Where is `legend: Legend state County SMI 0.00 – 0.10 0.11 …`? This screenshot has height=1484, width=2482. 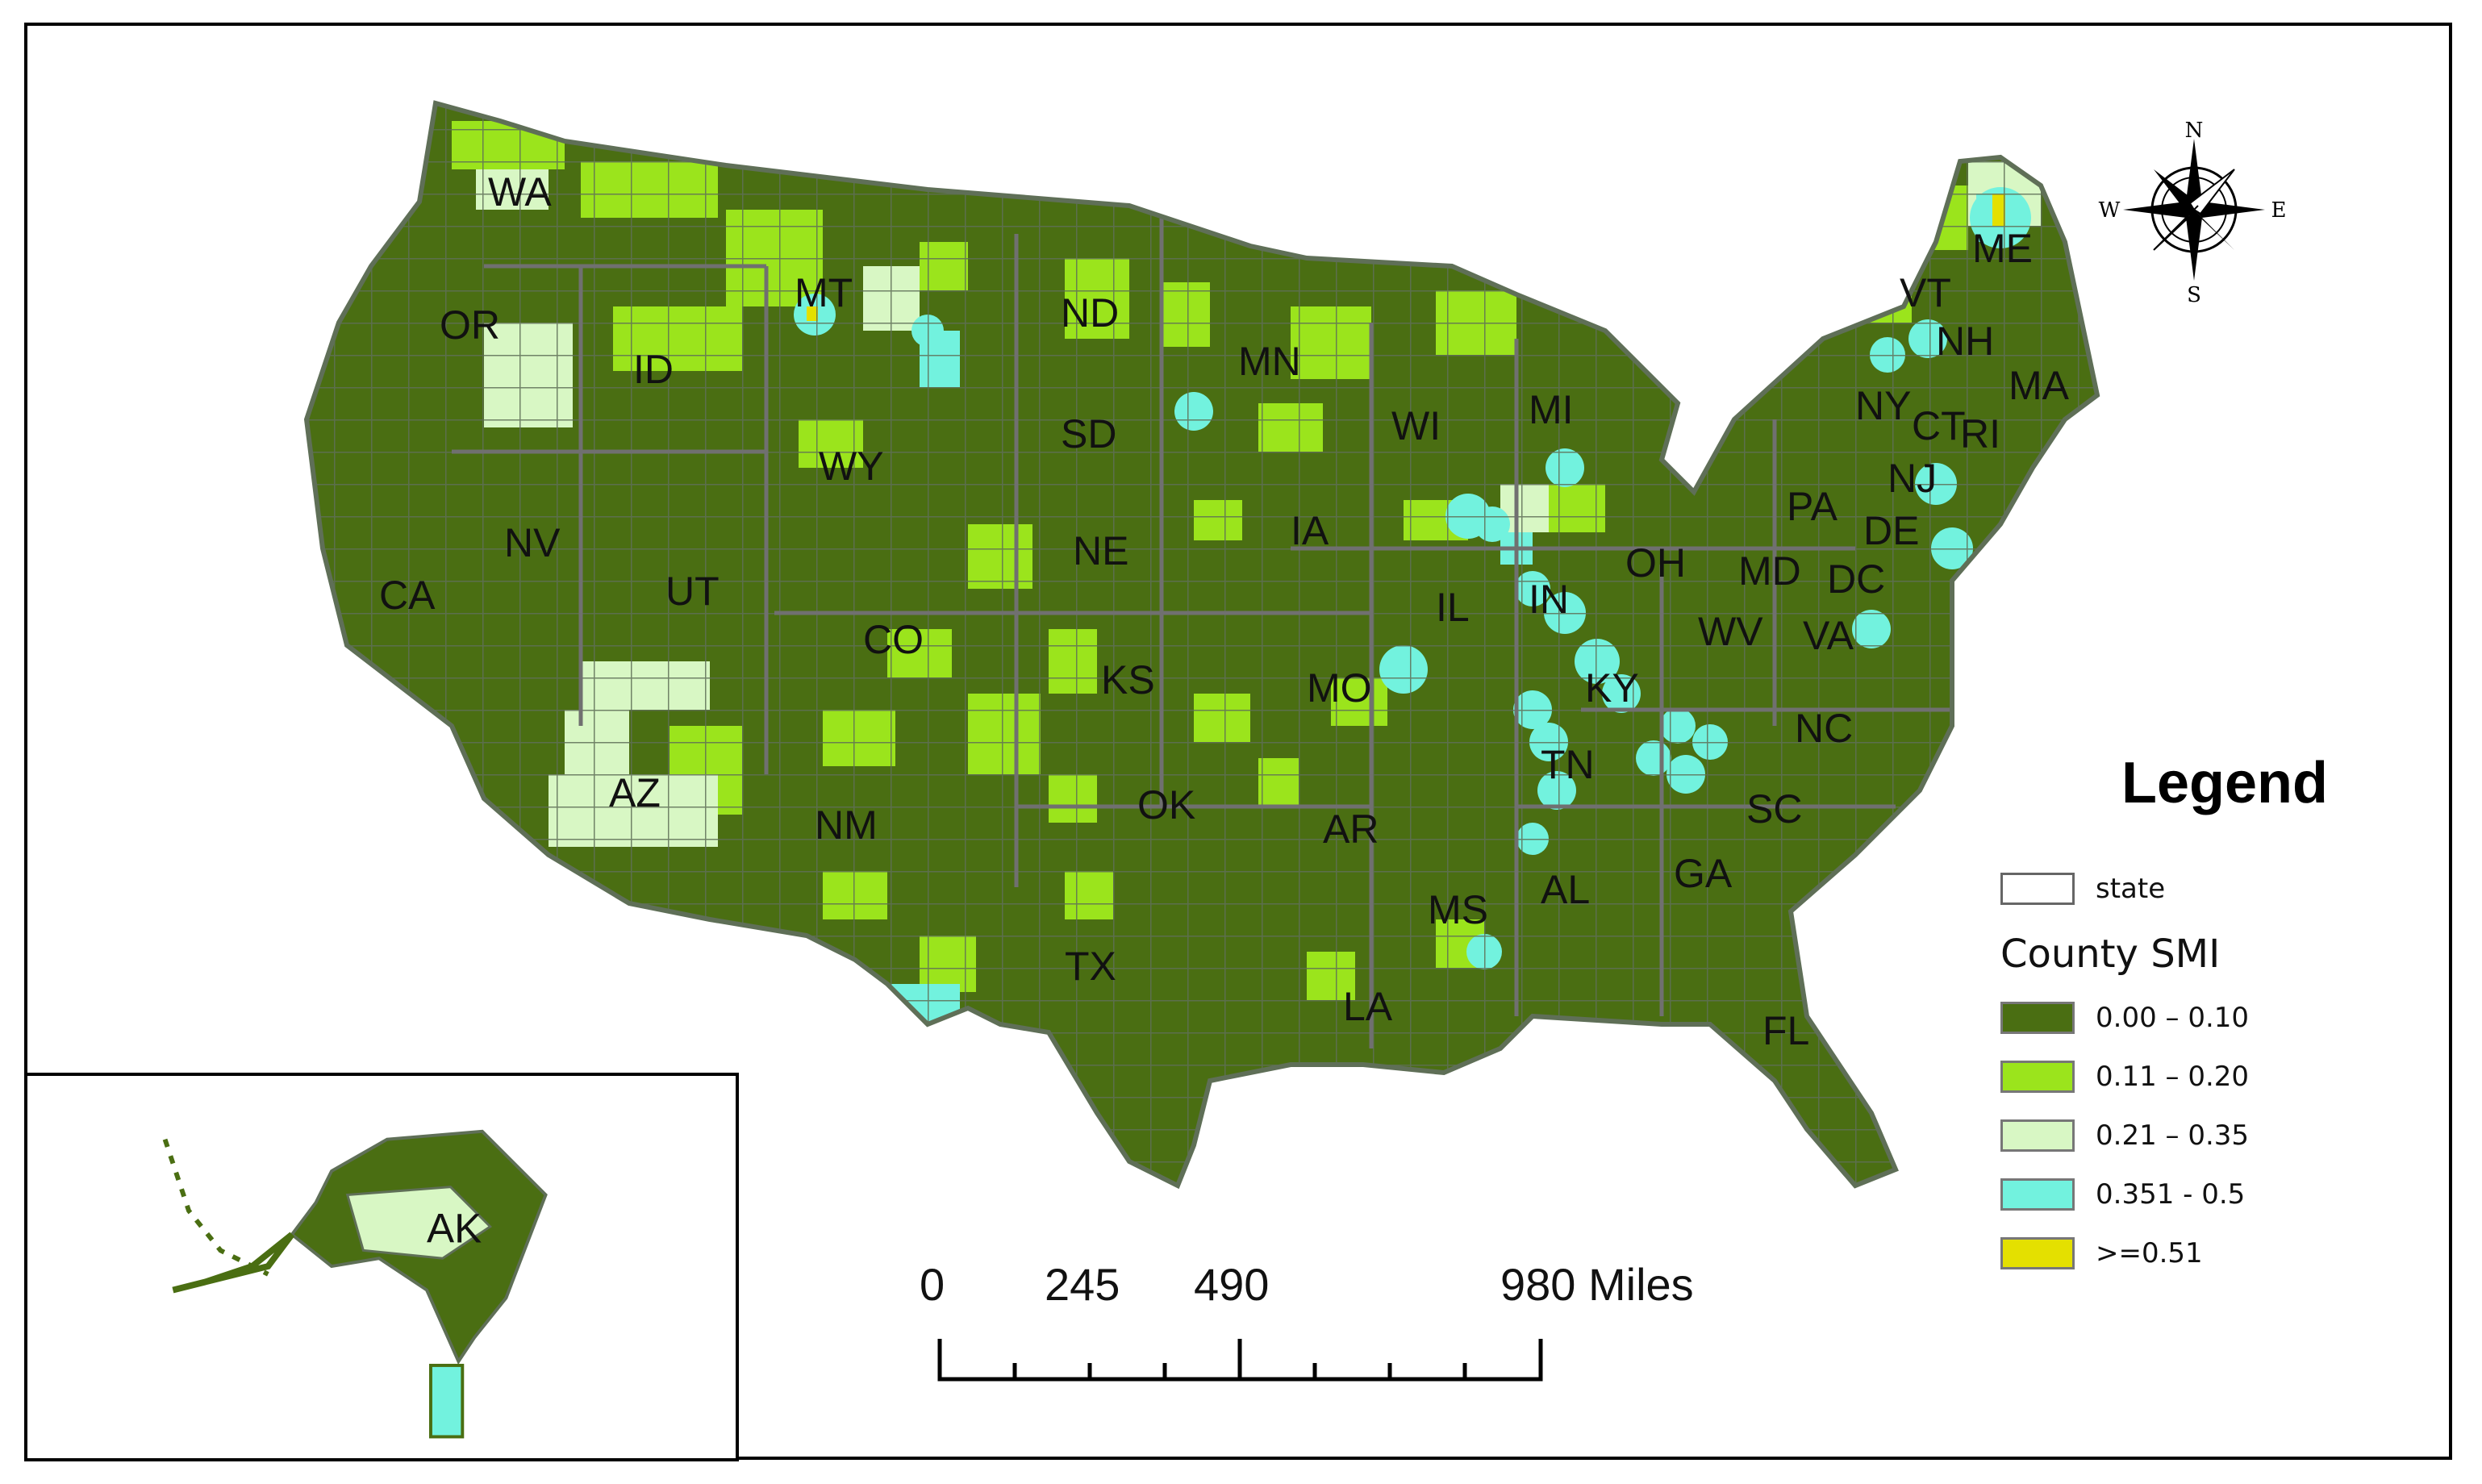 legend: Legend state County SMI 0.00 – 0.10 0.11 … is located at coordinates (2202, 1032).